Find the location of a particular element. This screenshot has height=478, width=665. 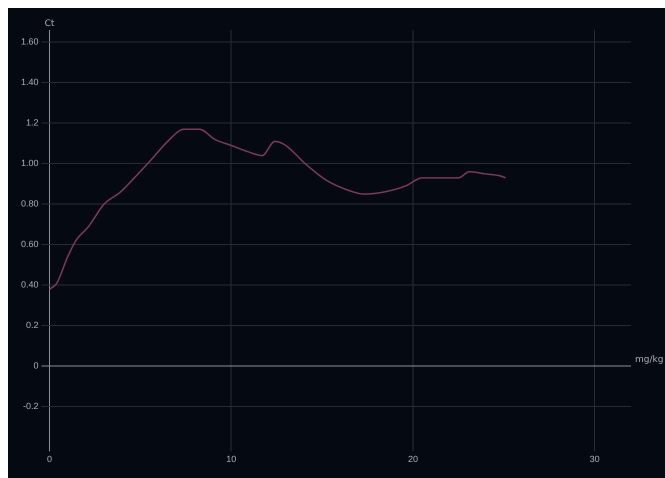

y-tick-label: 1.00 is located at coordinates (29, 163).